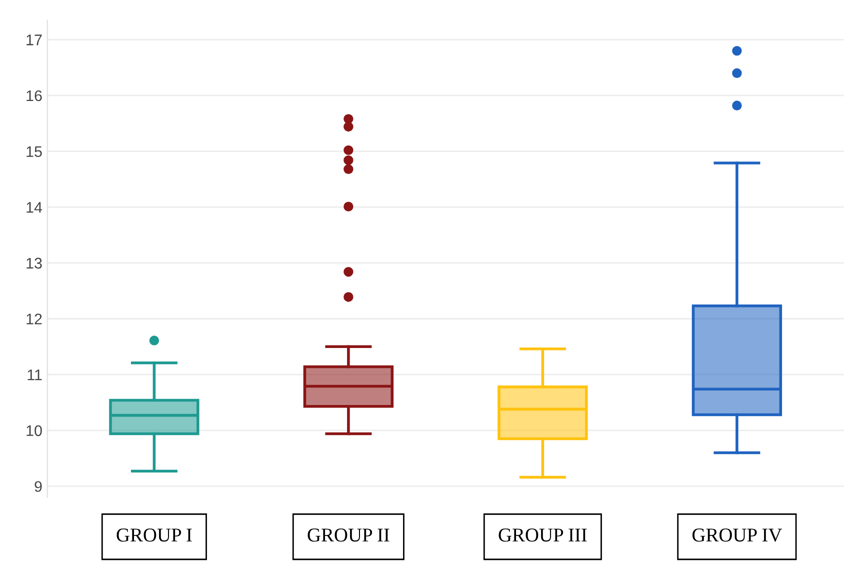 The width and height of the screenshot is (861, 575). I want to click on x-tick-label: GROUP II, so click(349, 535).